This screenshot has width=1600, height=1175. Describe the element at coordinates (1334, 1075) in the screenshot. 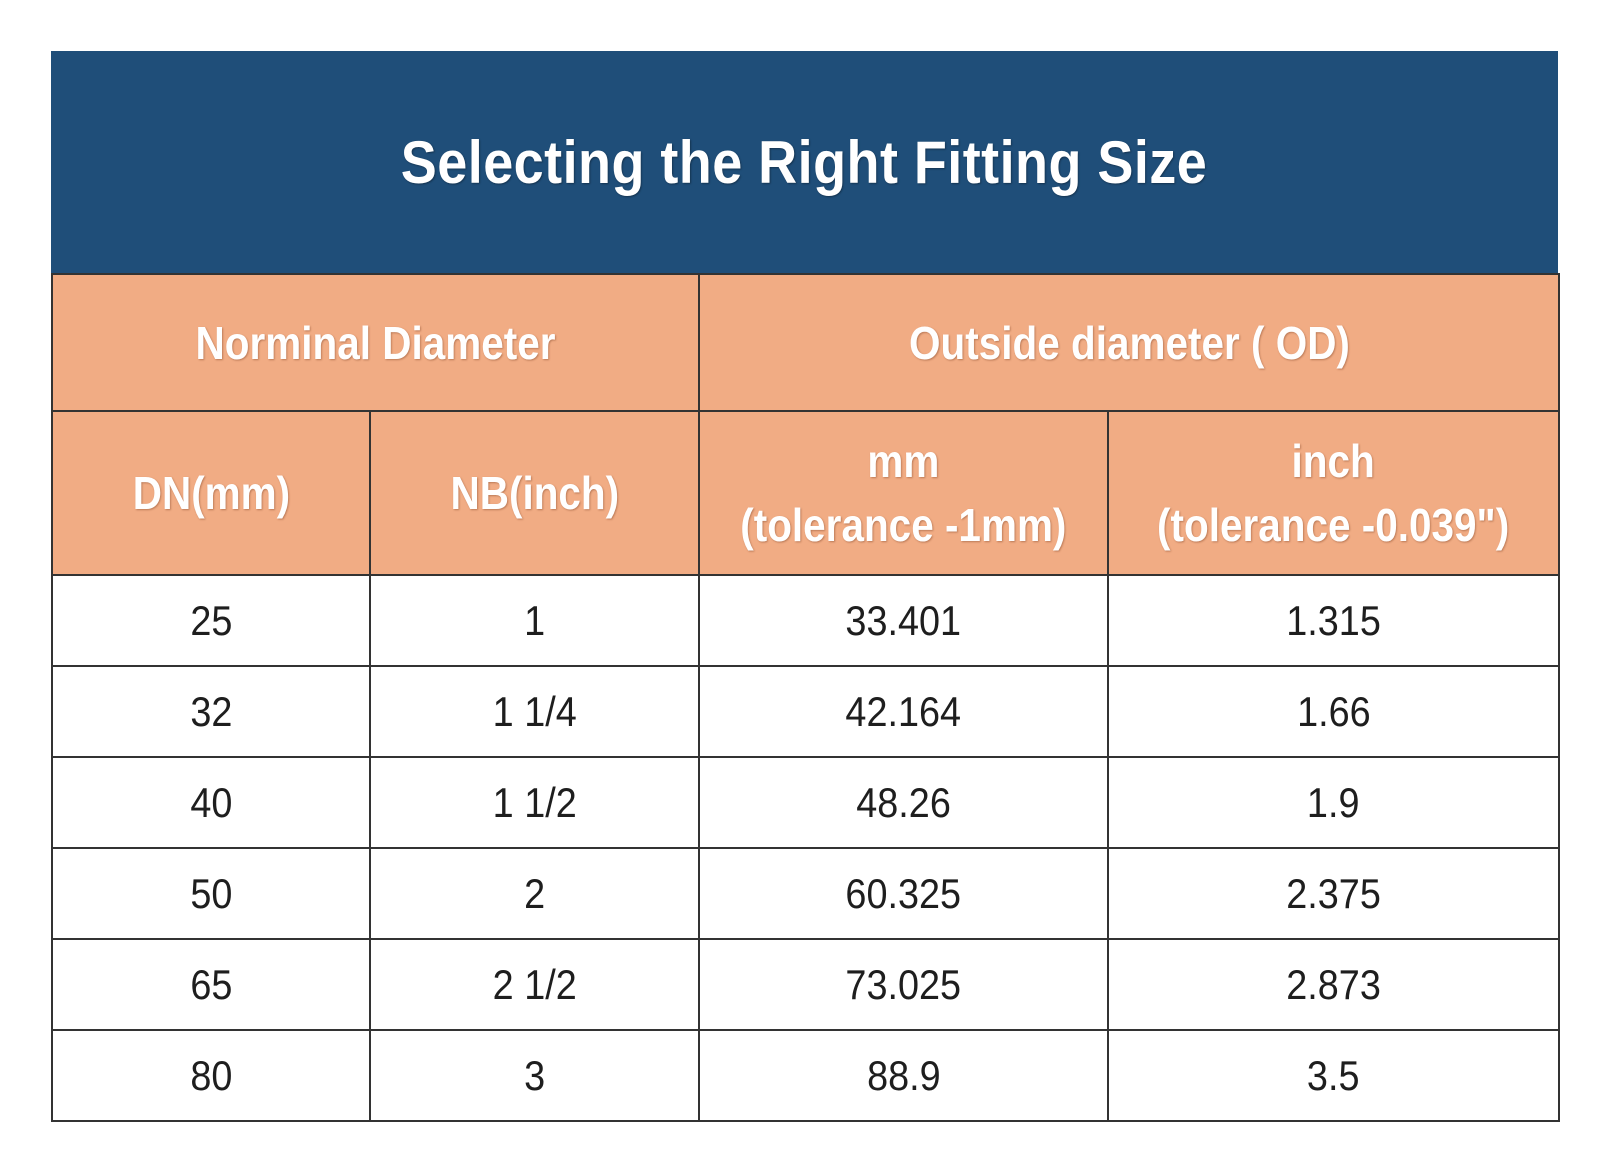

I see `cell-od-inch: 3.5` at that location.